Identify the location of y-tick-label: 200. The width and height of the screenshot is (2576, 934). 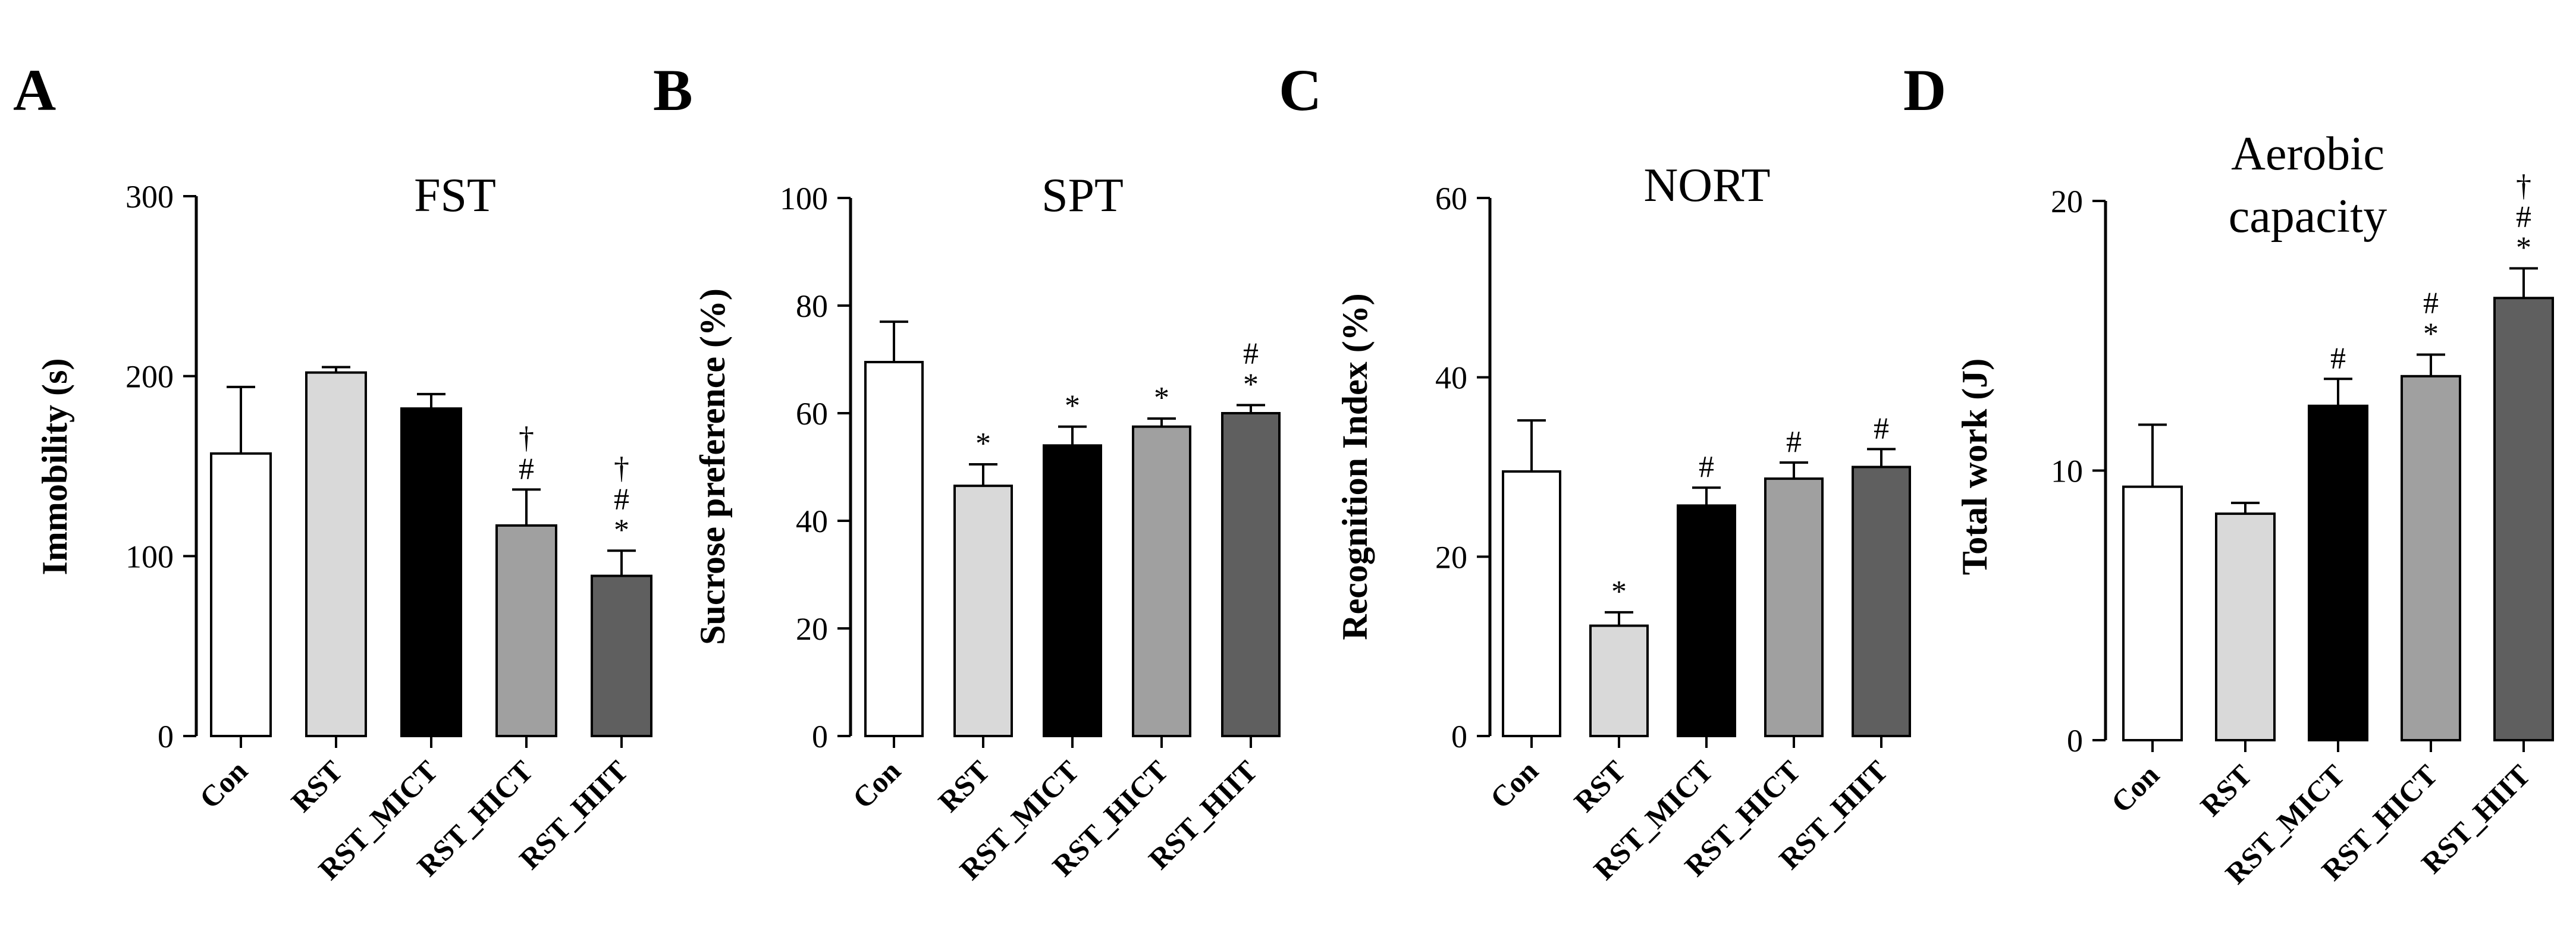
(149, 377).